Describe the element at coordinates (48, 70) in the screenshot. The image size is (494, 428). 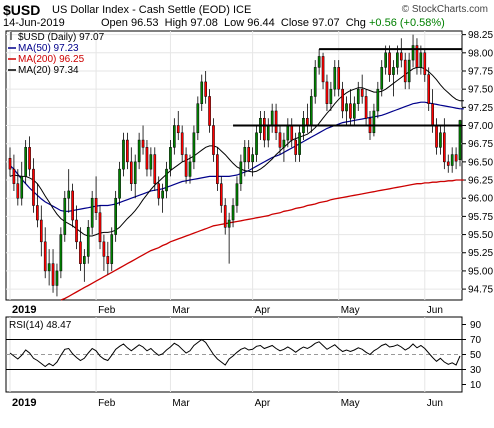
I see `legend-label: MA(20) 97.34` at that location.